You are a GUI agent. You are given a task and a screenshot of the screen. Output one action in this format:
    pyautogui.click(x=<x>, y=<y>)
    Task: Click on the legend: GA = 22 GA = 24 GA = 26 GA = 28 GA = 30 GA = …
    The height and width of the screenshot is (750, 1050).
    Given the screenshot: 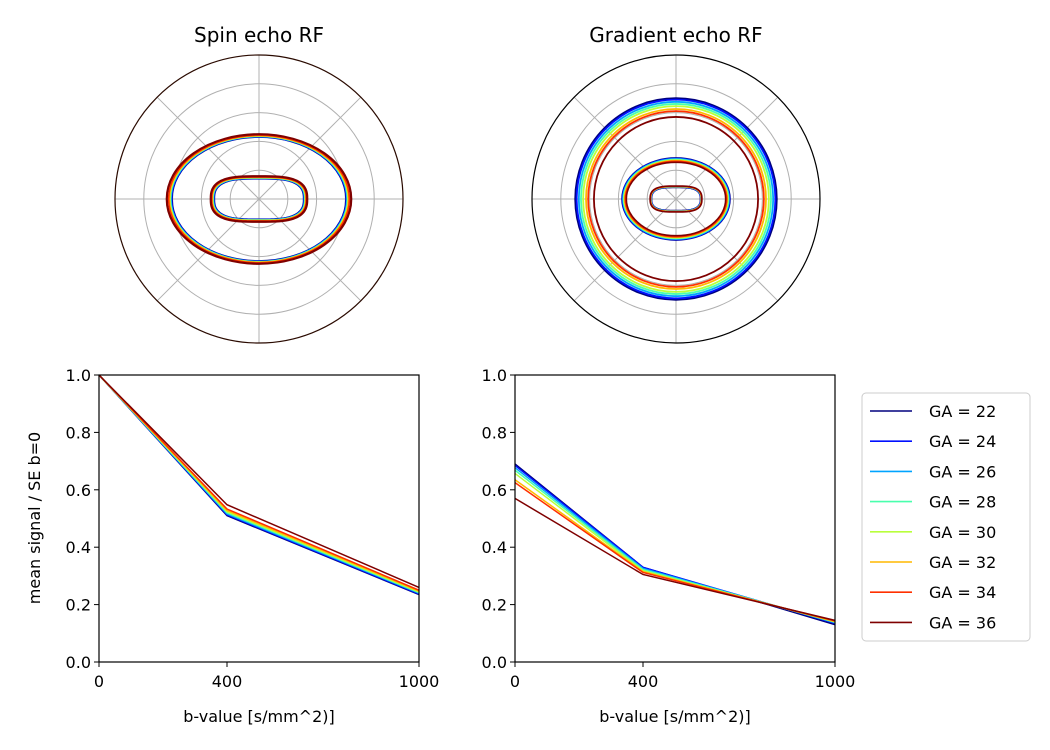 What is the action you would take?
    pyautogui.click(x=946, y=517)
    